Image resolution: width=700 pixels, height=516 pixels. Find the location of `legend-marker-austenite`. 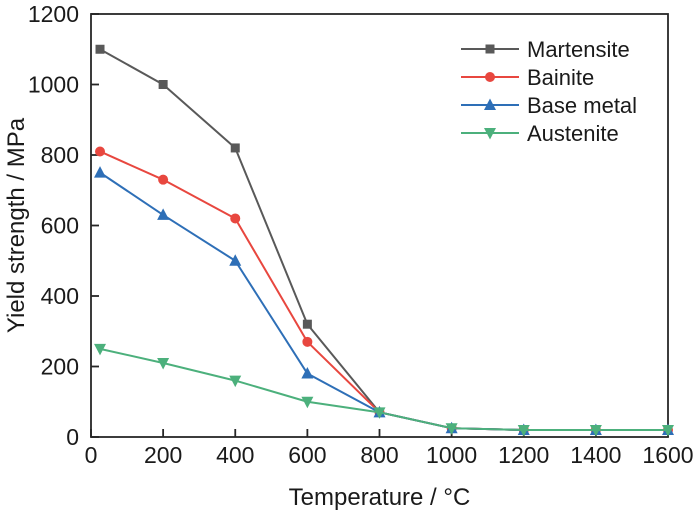

legend-marker-austenite is located at coordinates (490, 134).